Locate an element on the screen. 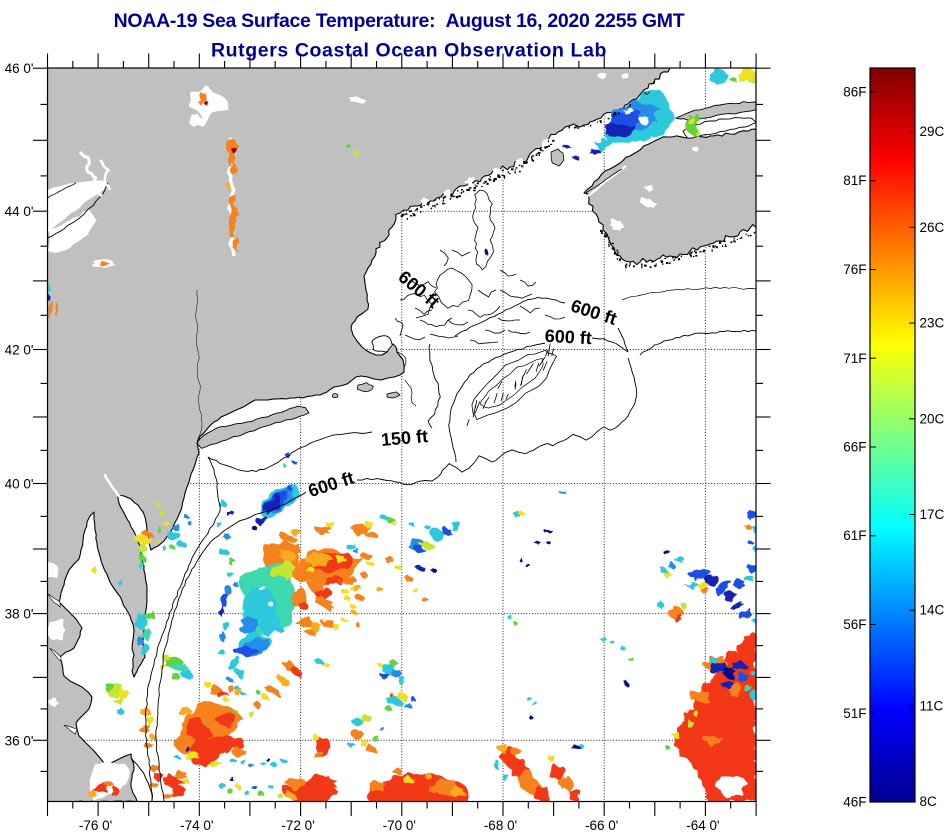  svg-text: 600 ft is located at coordinates (568, 337).